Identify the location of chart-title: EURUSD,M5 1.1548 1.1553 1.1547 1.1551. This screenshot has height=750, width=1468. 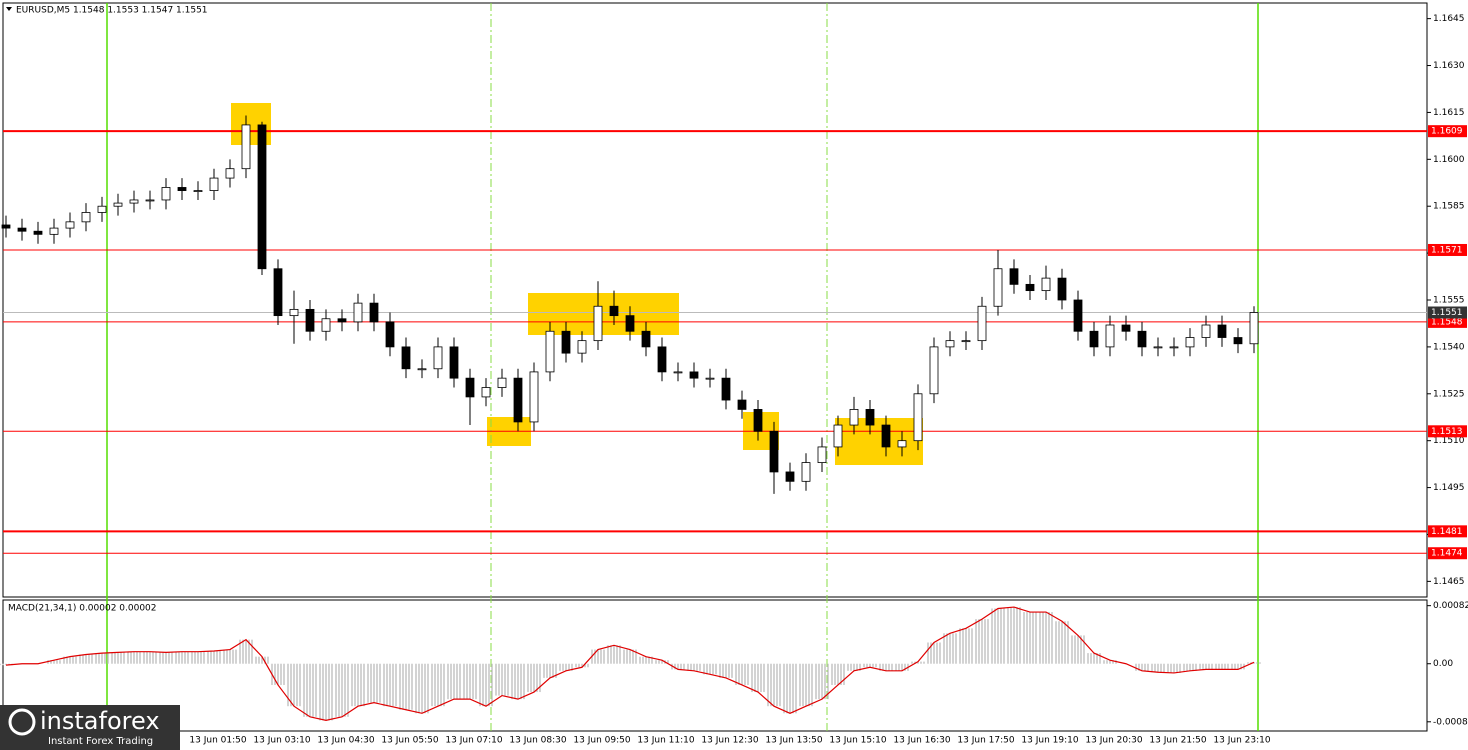
(112, 11).